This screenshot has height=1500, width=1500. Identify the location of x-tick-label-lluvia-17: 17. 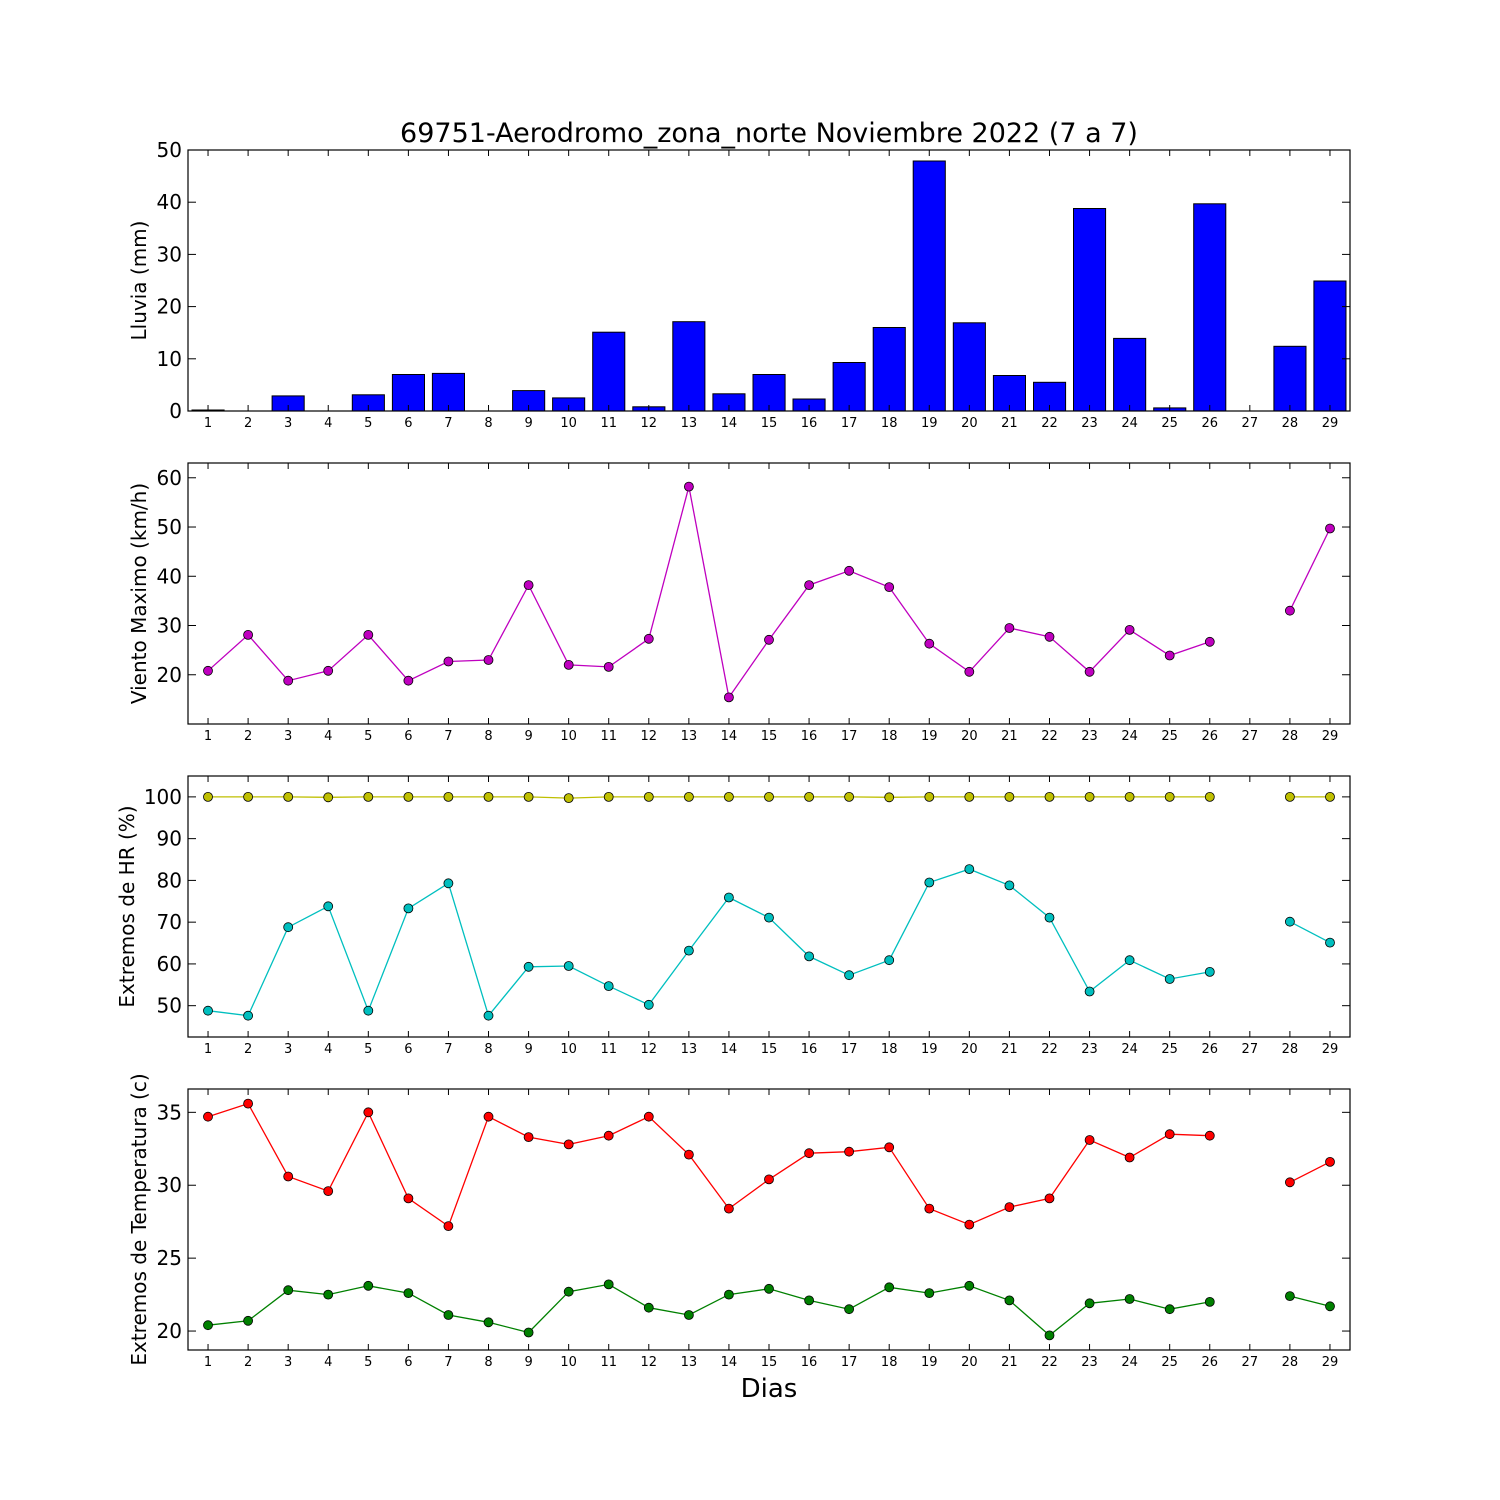
(849, 423).